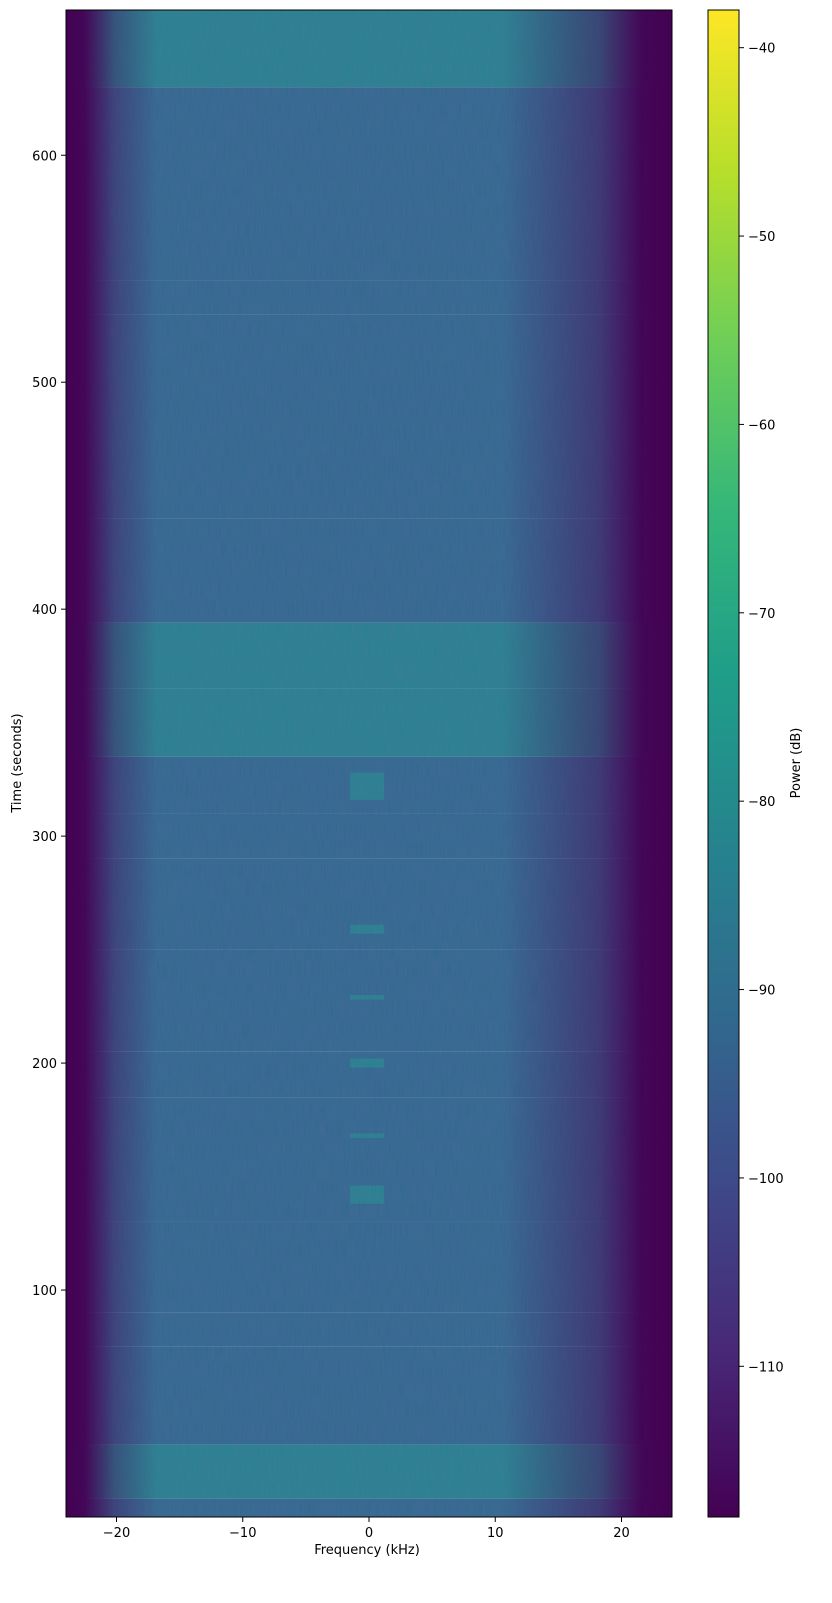 The width and height of the screenshot is (832, 1603). What do you see at coordinates (766, 1367) in the screenshot?
I see `colorbar-tick-label: −110` at bounding box center [766, 1367].